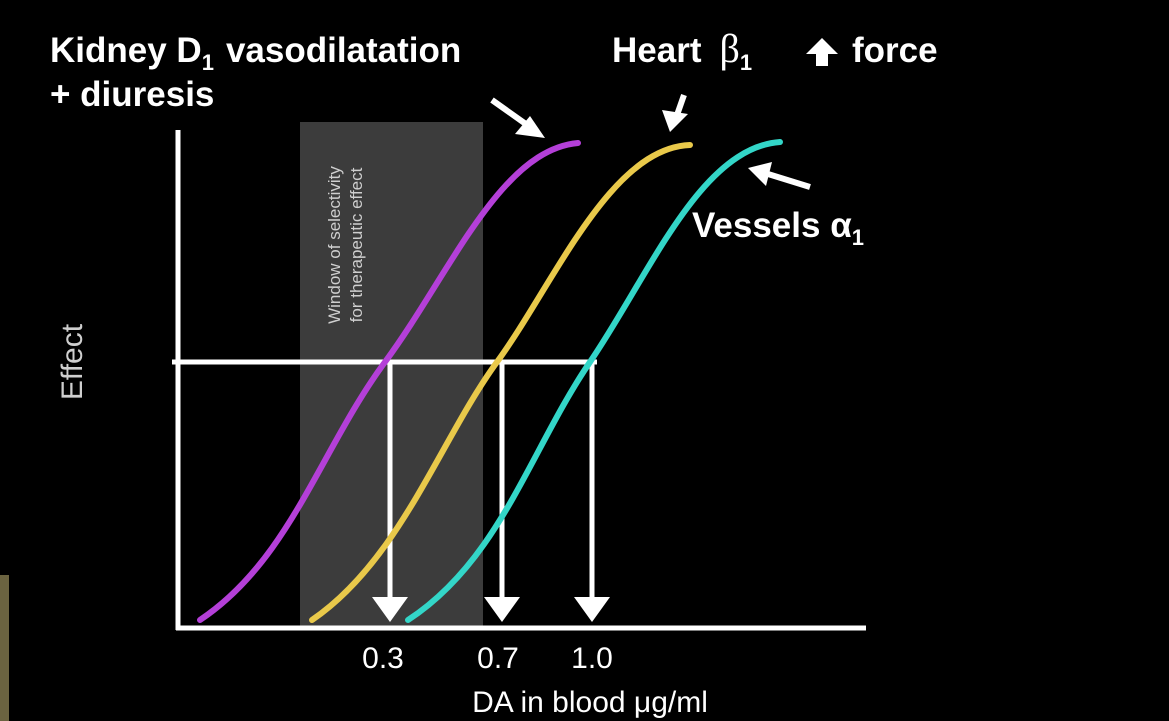  I want to click on vessels-label: Vessels α1, so click(778, 228).